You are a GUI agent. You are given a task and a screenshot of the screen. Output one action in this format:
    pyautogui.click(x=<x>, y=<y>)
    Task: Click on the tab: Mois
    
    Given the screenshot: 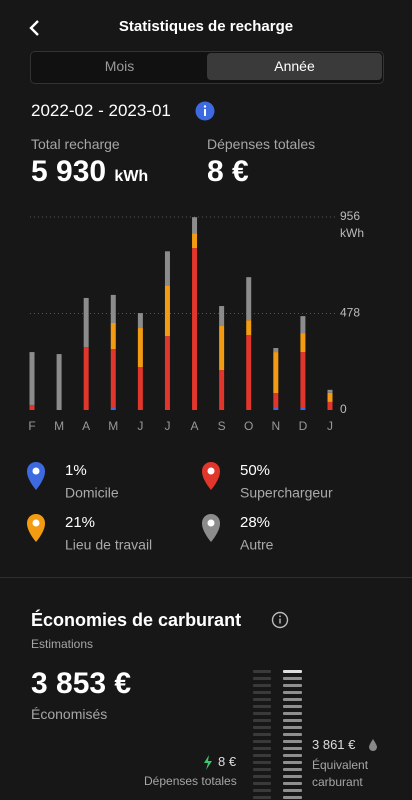 What is the action you would take?
    pyautogui.click(x=119, y=66)
    